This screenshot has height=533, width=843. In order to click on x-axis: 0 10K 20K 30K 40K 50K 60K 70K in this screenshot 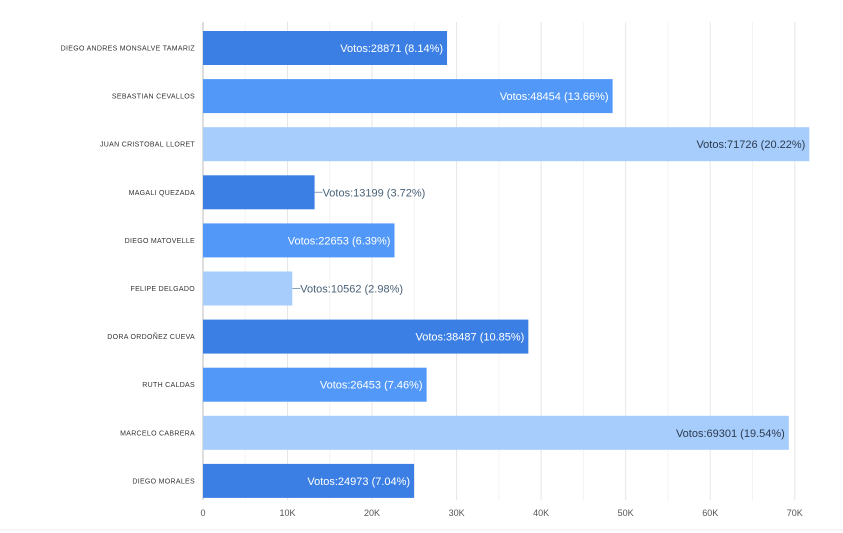, I will do `click(501, 513)`.